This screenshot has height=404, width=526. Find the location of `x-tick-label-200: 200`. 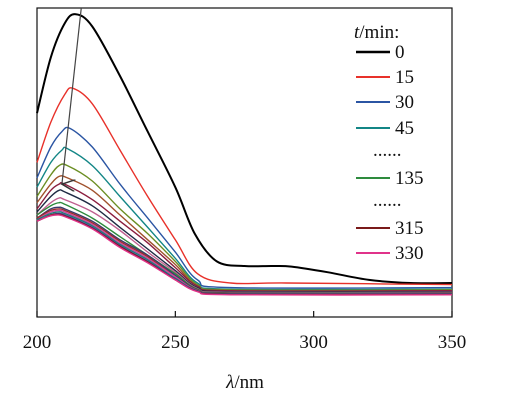

x-tick-label-200: 200 is located at coordinates (37, 342).